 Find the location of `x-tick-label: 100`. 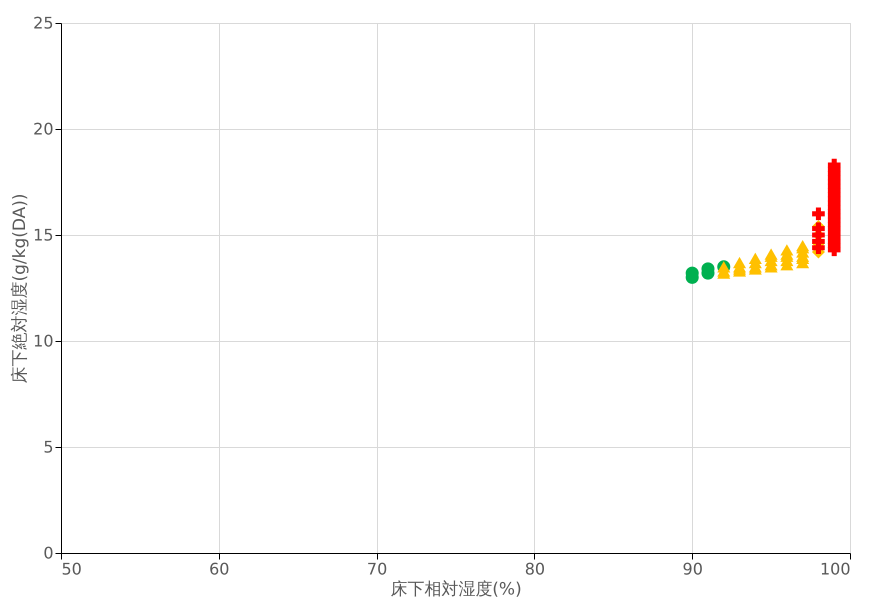

x-tick-label: 100 is located at coordinates (835, 569).